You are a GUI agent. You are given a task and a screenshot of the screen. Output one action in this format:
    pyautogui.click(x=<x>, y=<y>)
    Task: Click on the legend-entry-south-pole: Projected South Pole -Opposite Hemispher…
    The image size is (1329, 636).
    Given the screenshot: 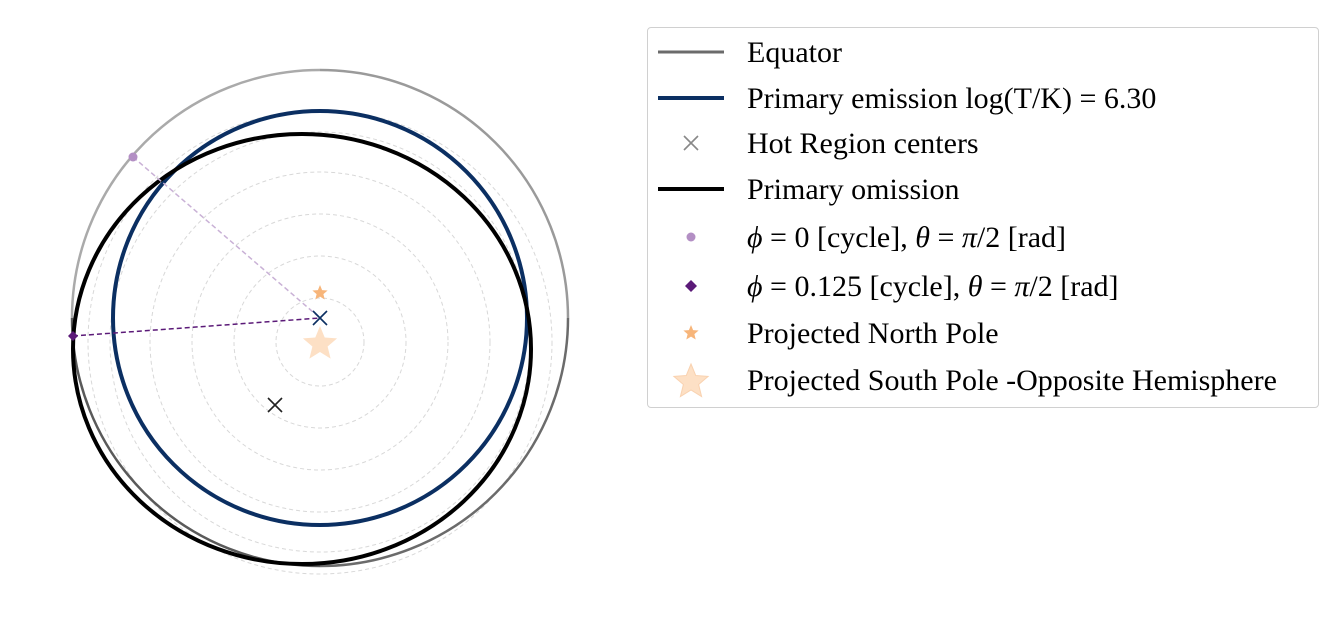 What is the action you would take?
    pyautogui.click(x=983, y=381)
    